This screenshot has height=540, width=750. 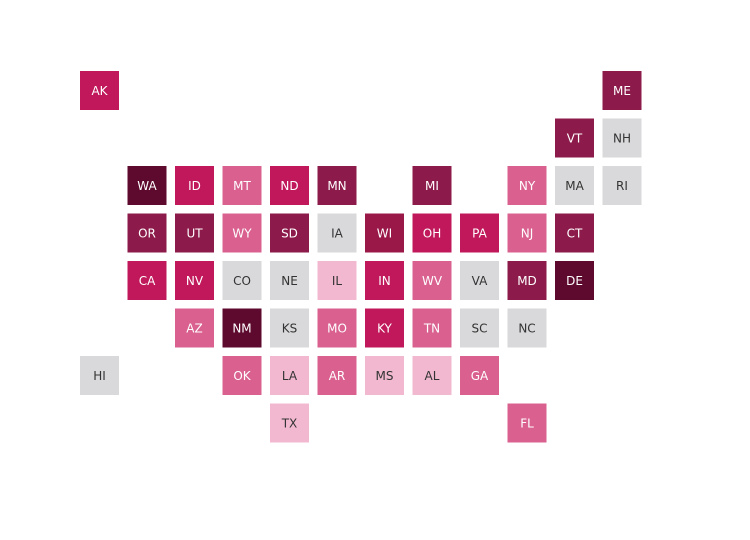 I want to click on state-label: HI, so click(x=99, y=376).